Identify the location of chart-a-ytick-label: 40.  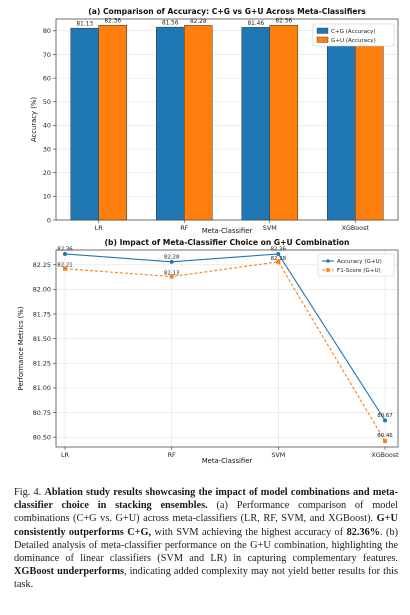
(47, 126).